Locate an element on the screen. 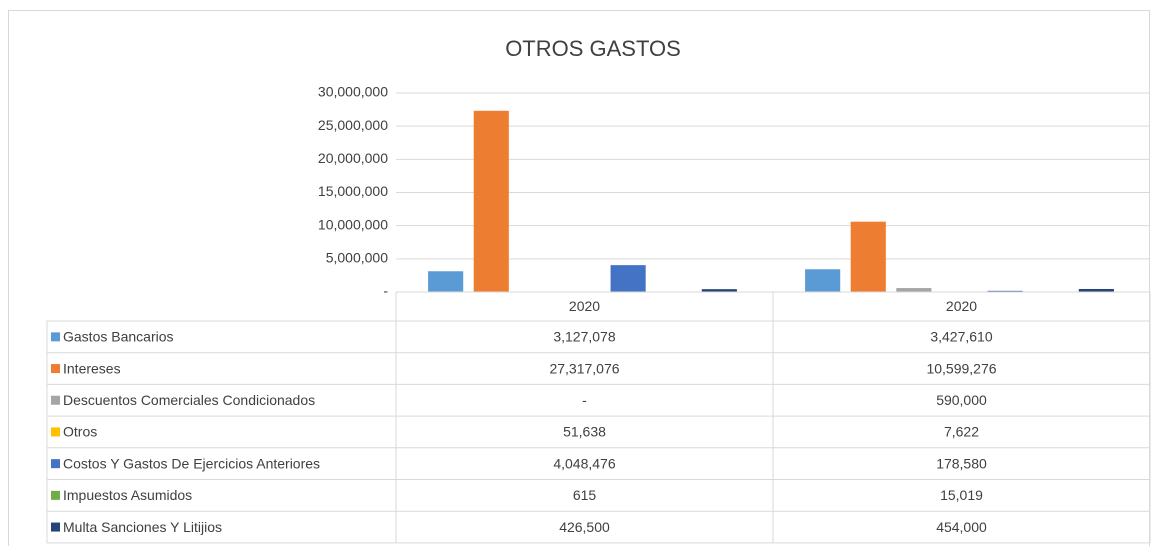 The width and height of the screenshot is (1157, 546). legend-label: Impuestos Asumidos is located at coordinates (127, 495).